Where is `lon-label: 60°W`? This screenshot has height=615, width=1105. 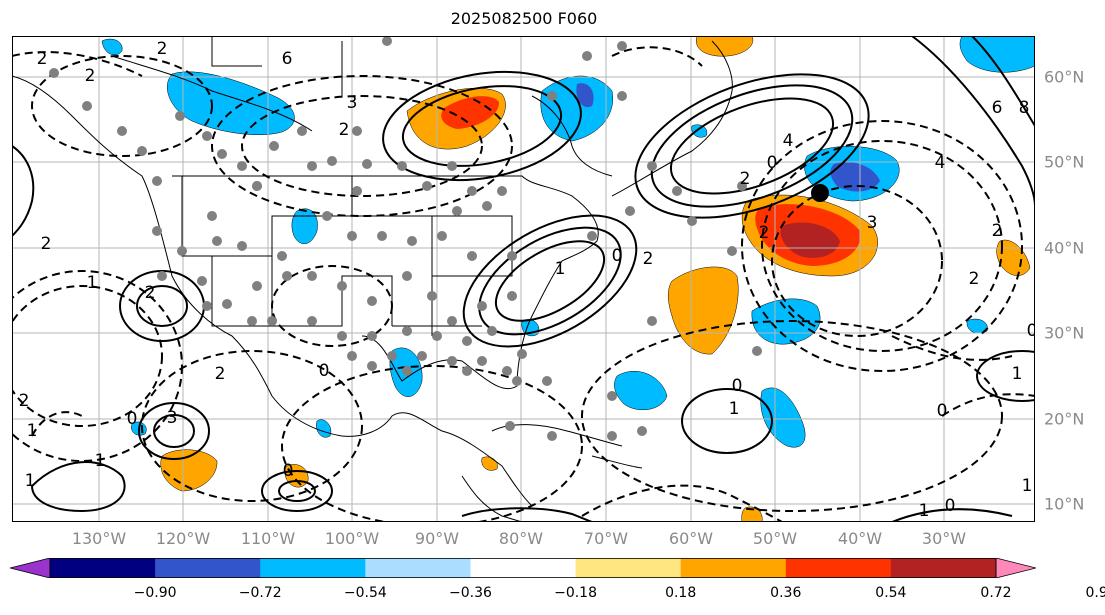 lon-label: 60°W is located at coordinates (691, 538).